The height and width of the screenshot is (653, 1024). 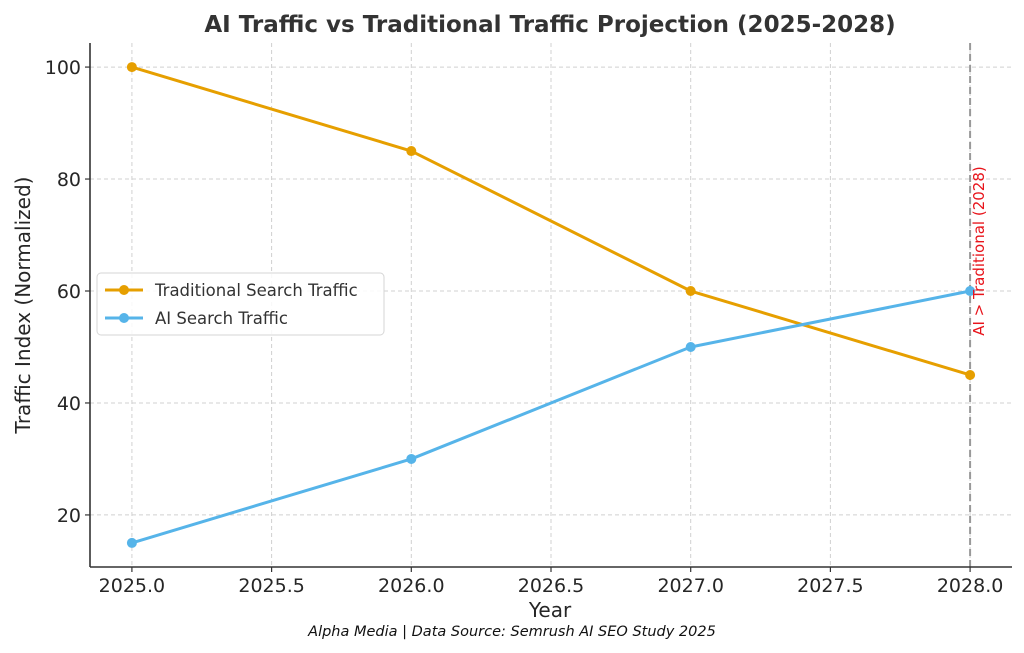 What do you see at coordinates (970, 586) in the screenshot?
I see `x-tick-label: 2028.0` at bounding box center [970, 586].